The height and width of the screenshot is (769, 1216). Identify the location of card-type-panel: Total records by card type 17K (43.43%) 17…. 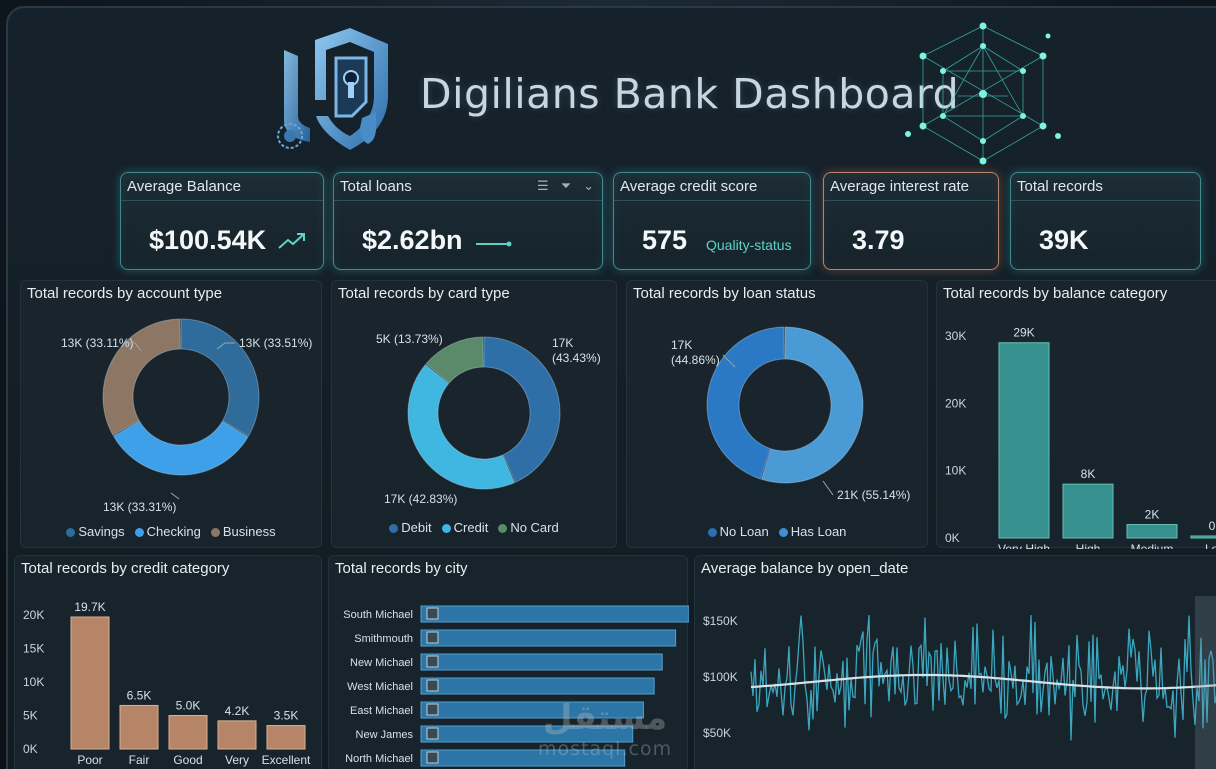
(474, 414).